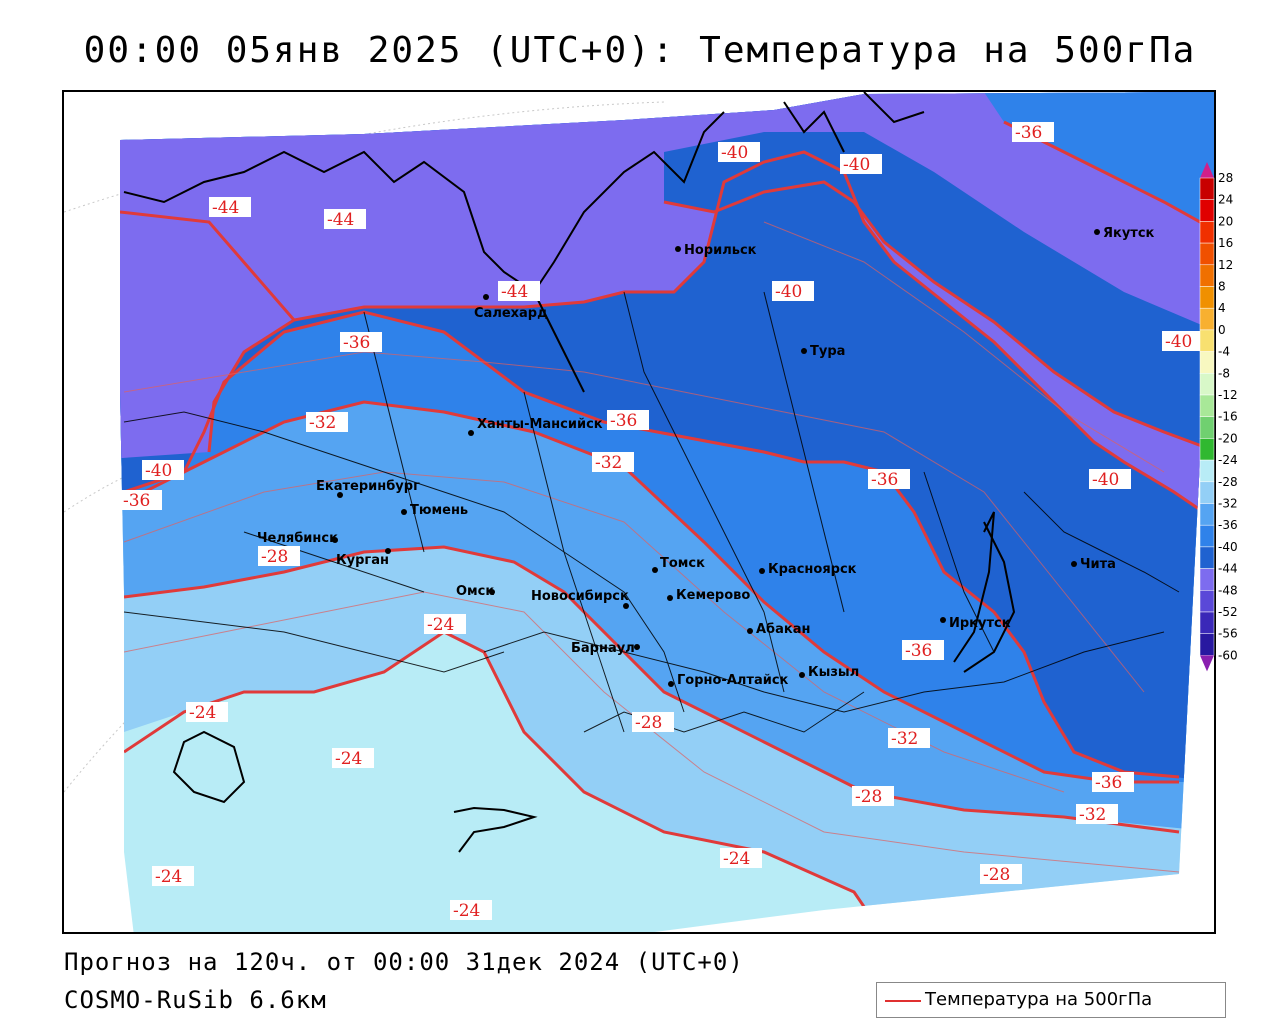 This screenshot has width=1280, height=1024. I want to click on svg-text: Горно-Алтайск, so click(733, 680).